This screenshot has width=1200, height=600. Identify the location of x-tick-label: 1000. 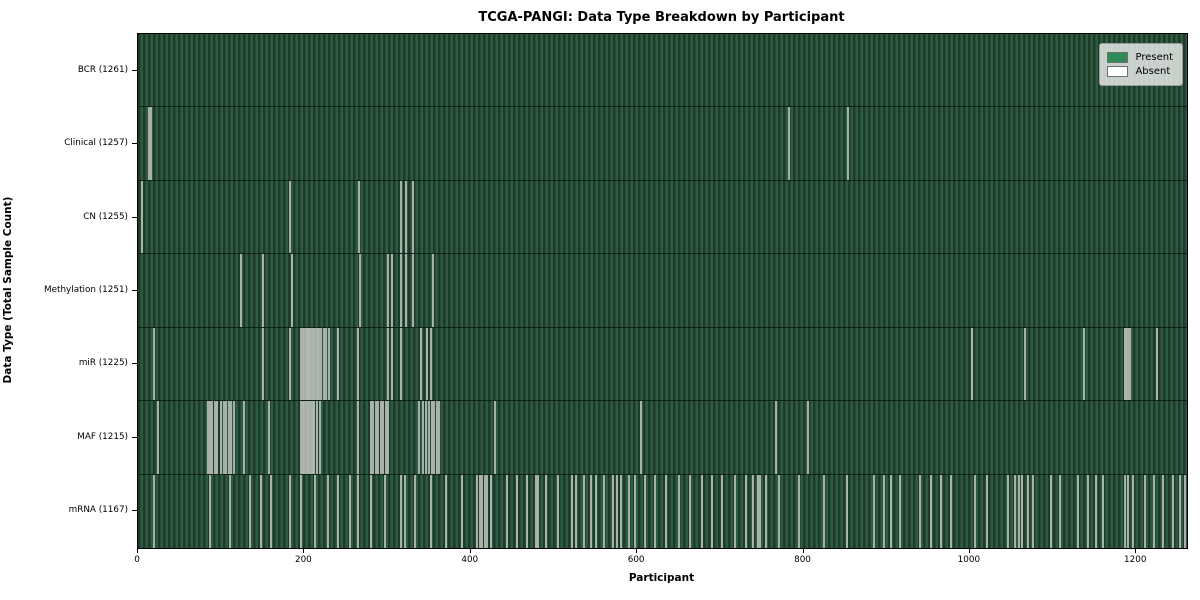
(969, 560).